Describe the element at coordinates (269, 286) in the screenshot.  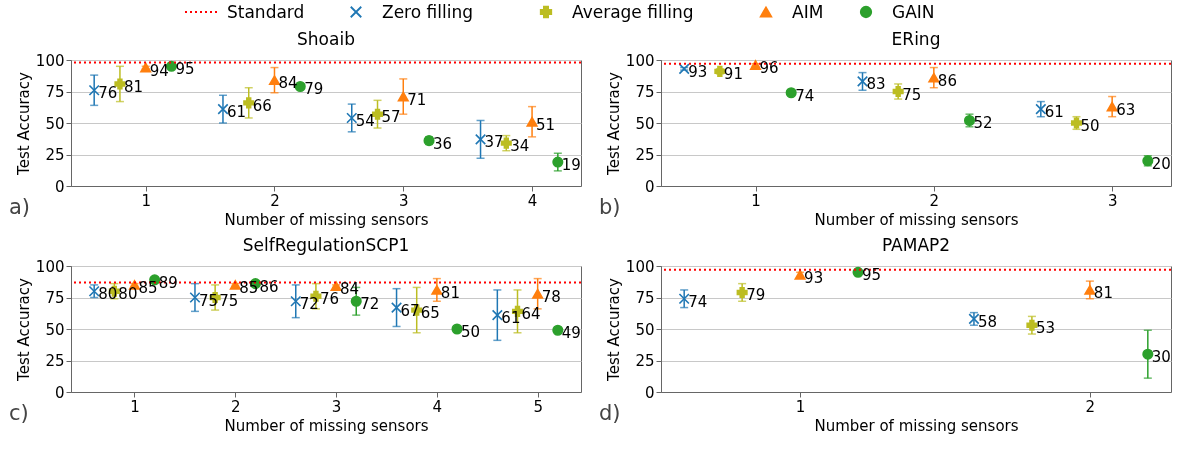
I see `data-label: 86` at that location.